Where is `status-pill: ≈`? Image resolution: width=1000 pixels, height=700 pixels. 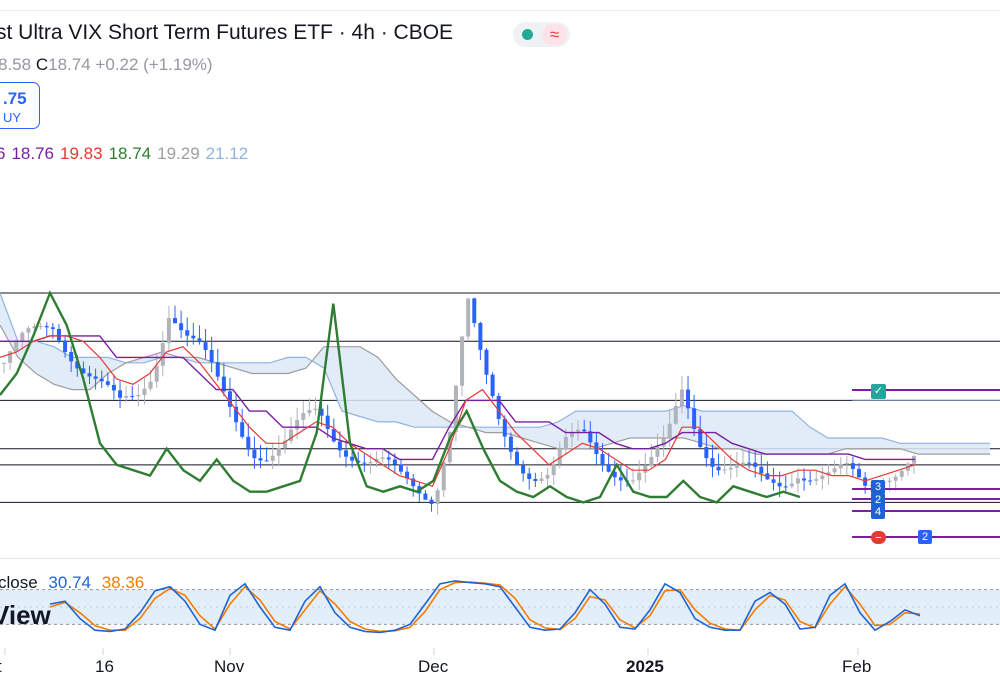
status-pill: ≈ is located at coordinates (541, 34).